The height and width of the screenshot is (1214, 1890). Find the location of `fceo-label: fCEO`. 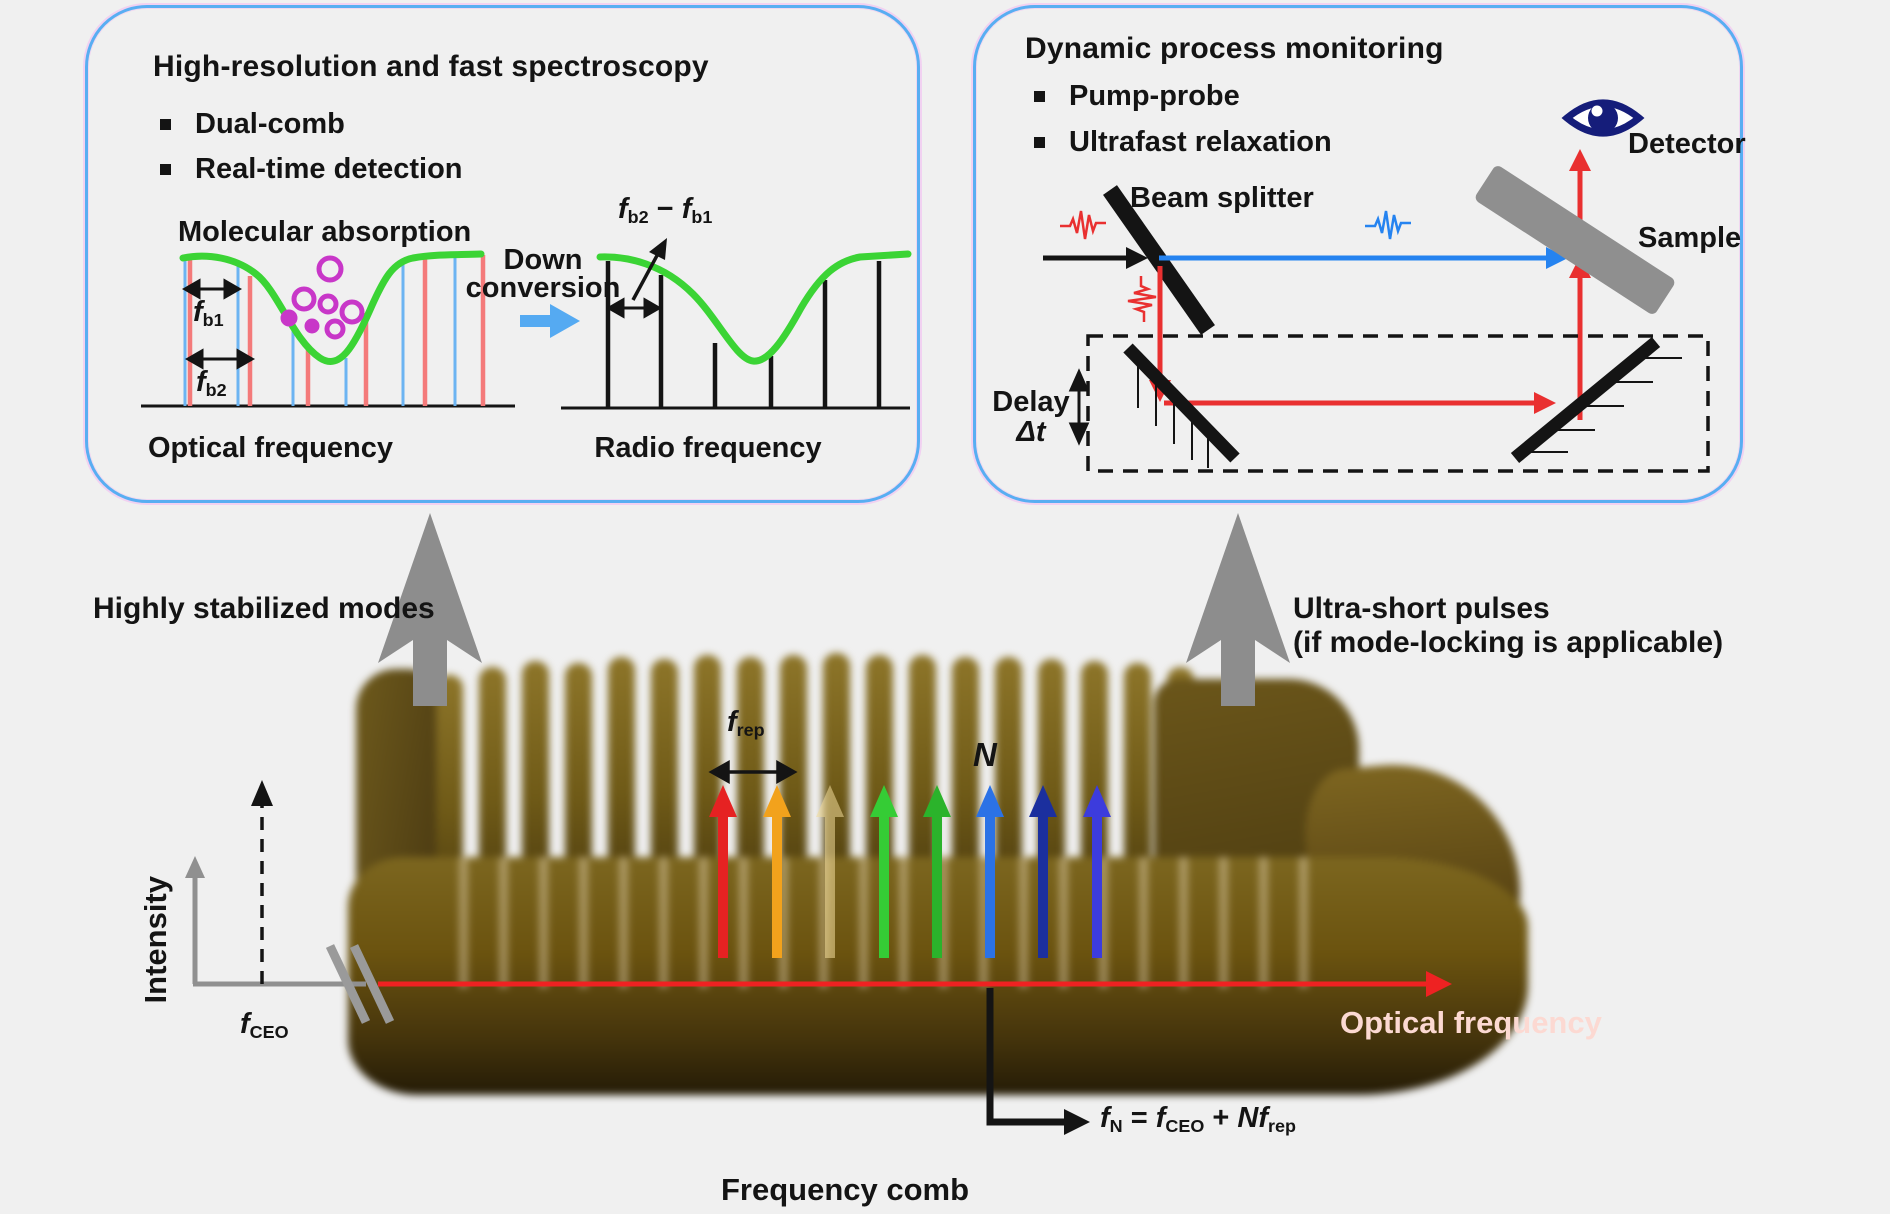

fceo-label: fCEO is located at coordinates (264, 1025).